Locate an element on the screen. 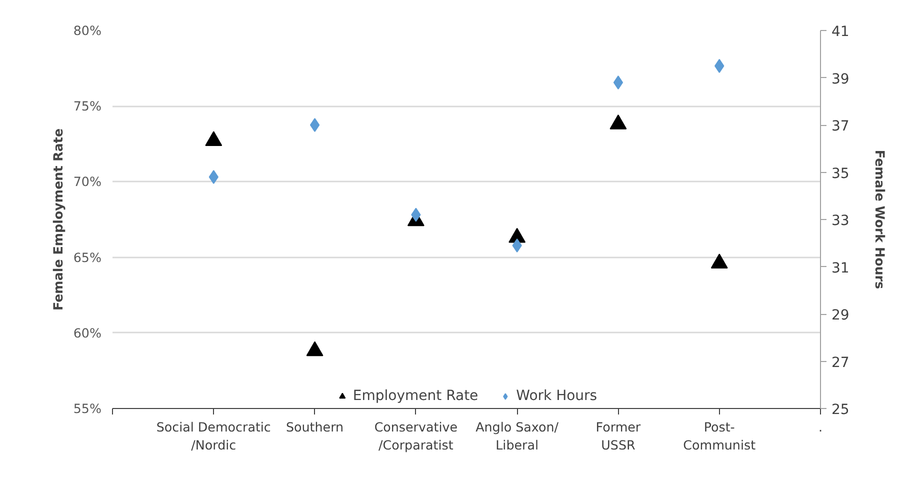 This screenshot has height=484, width=908. y-tick-label: 60% is located at coordinates (87, 332).